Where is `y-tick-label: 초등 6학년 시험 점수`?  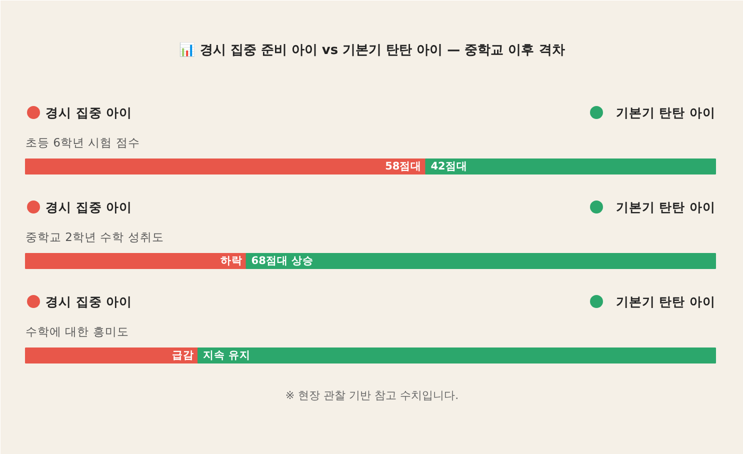 y-tick-label: 초등 6학년 시험 점수 is located at coordinates (83, 143).